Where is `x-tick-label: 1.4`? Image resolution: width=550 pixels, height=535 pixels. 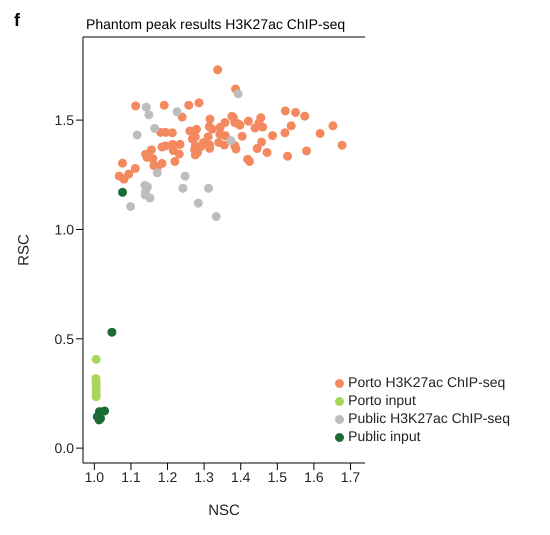
x-tick-label: 1.4 is located at coordinates (240, 476).